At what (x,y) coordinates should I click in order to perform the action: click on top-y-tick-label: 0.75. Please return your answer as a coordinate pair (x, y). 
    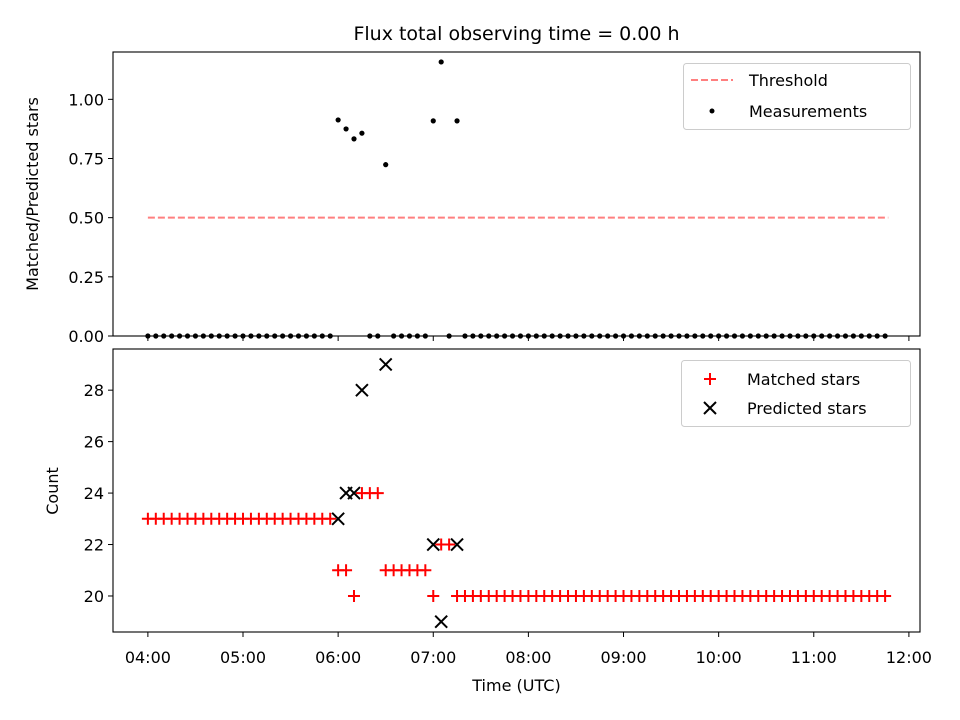
    Looking at the image, I should click on (86, 159).